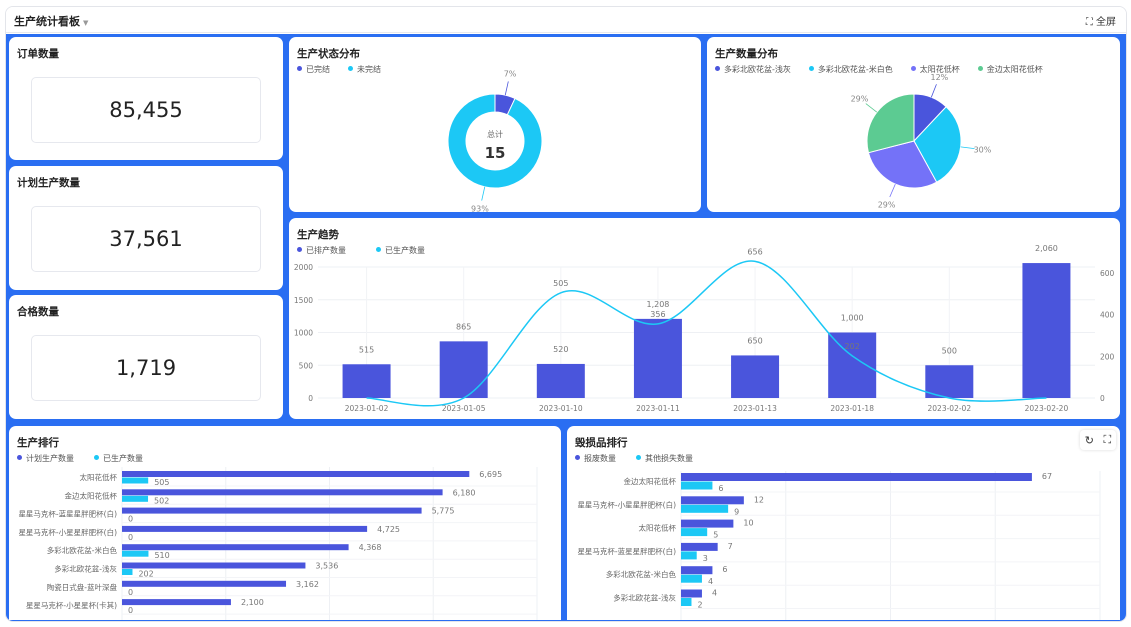  Describe the element at coordinates (736, 511) in the screenshot. I see `bar-value-label: 9` at that location.